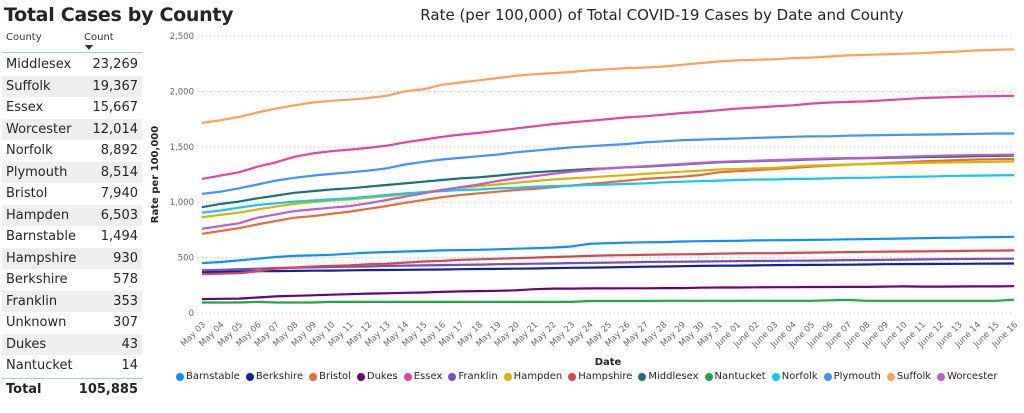 Image resolution: width=1024 pixels, height=413 pixels. What do you see at coordinates (119, 15) in the screenshot?
I see `table-title: Total Cases by County` at bounding box center [119, 15].